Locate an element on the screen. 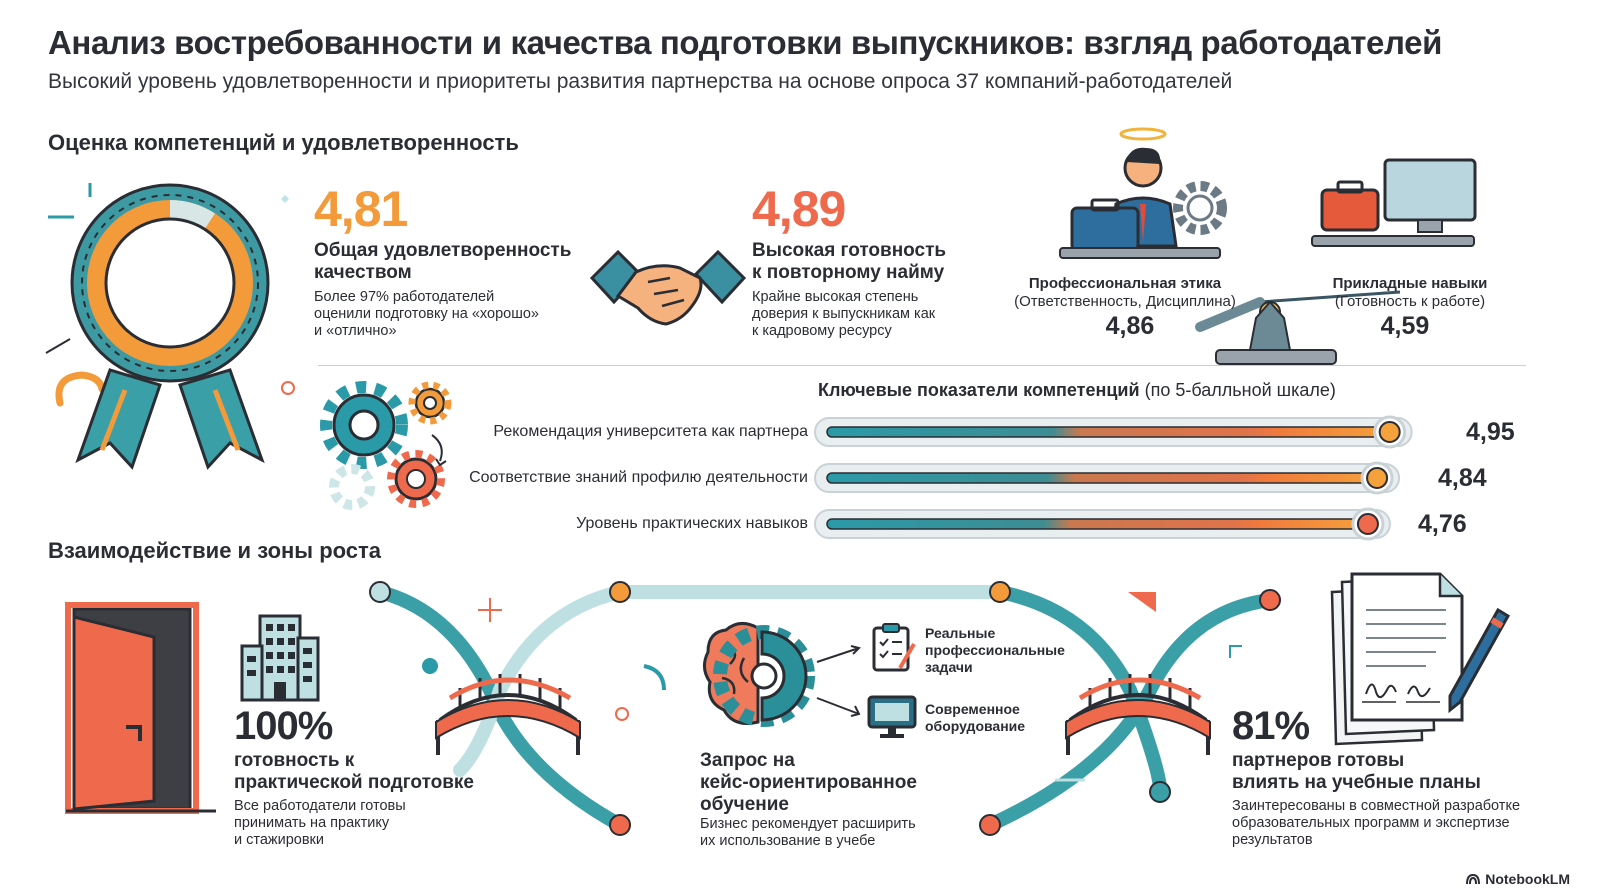 The image size is (1600, 893). bar-value: 4,76 is located at coordinates (1442, 524).